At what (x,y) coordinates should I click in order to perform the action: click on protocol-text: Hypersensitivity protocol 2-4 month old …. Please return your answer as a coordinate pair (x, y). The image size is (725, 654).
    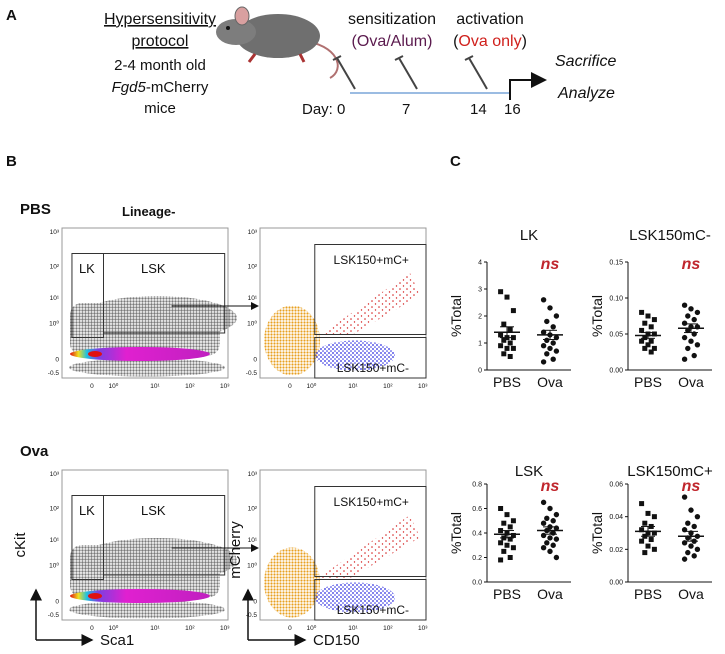
    Looking at the image, I should click on (160, 64).